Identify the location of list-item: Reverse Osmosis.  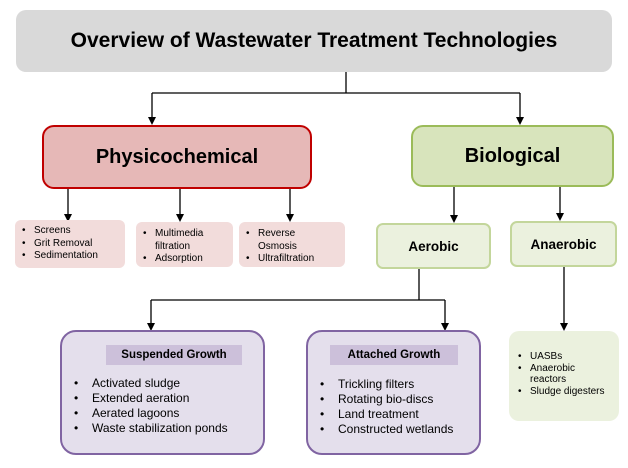
(278, 240).